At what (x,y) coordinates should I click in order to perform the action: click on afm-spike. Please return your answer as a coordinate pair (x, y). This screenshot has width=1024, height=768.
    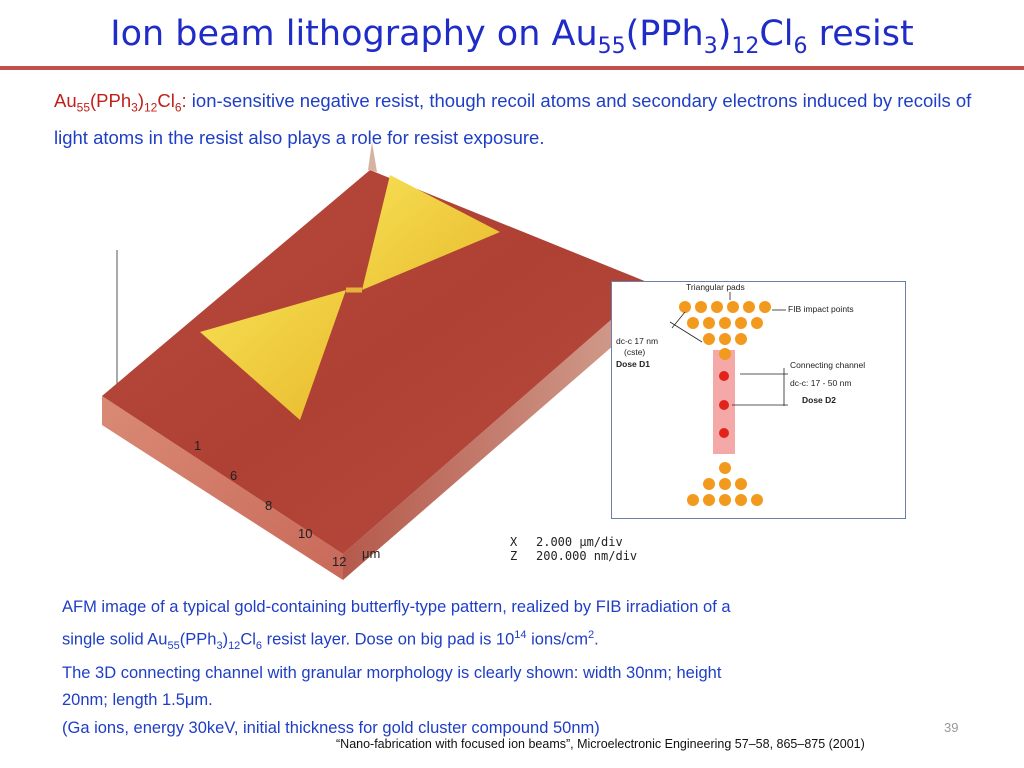
    Looking at the image, I should click on (372, 157).